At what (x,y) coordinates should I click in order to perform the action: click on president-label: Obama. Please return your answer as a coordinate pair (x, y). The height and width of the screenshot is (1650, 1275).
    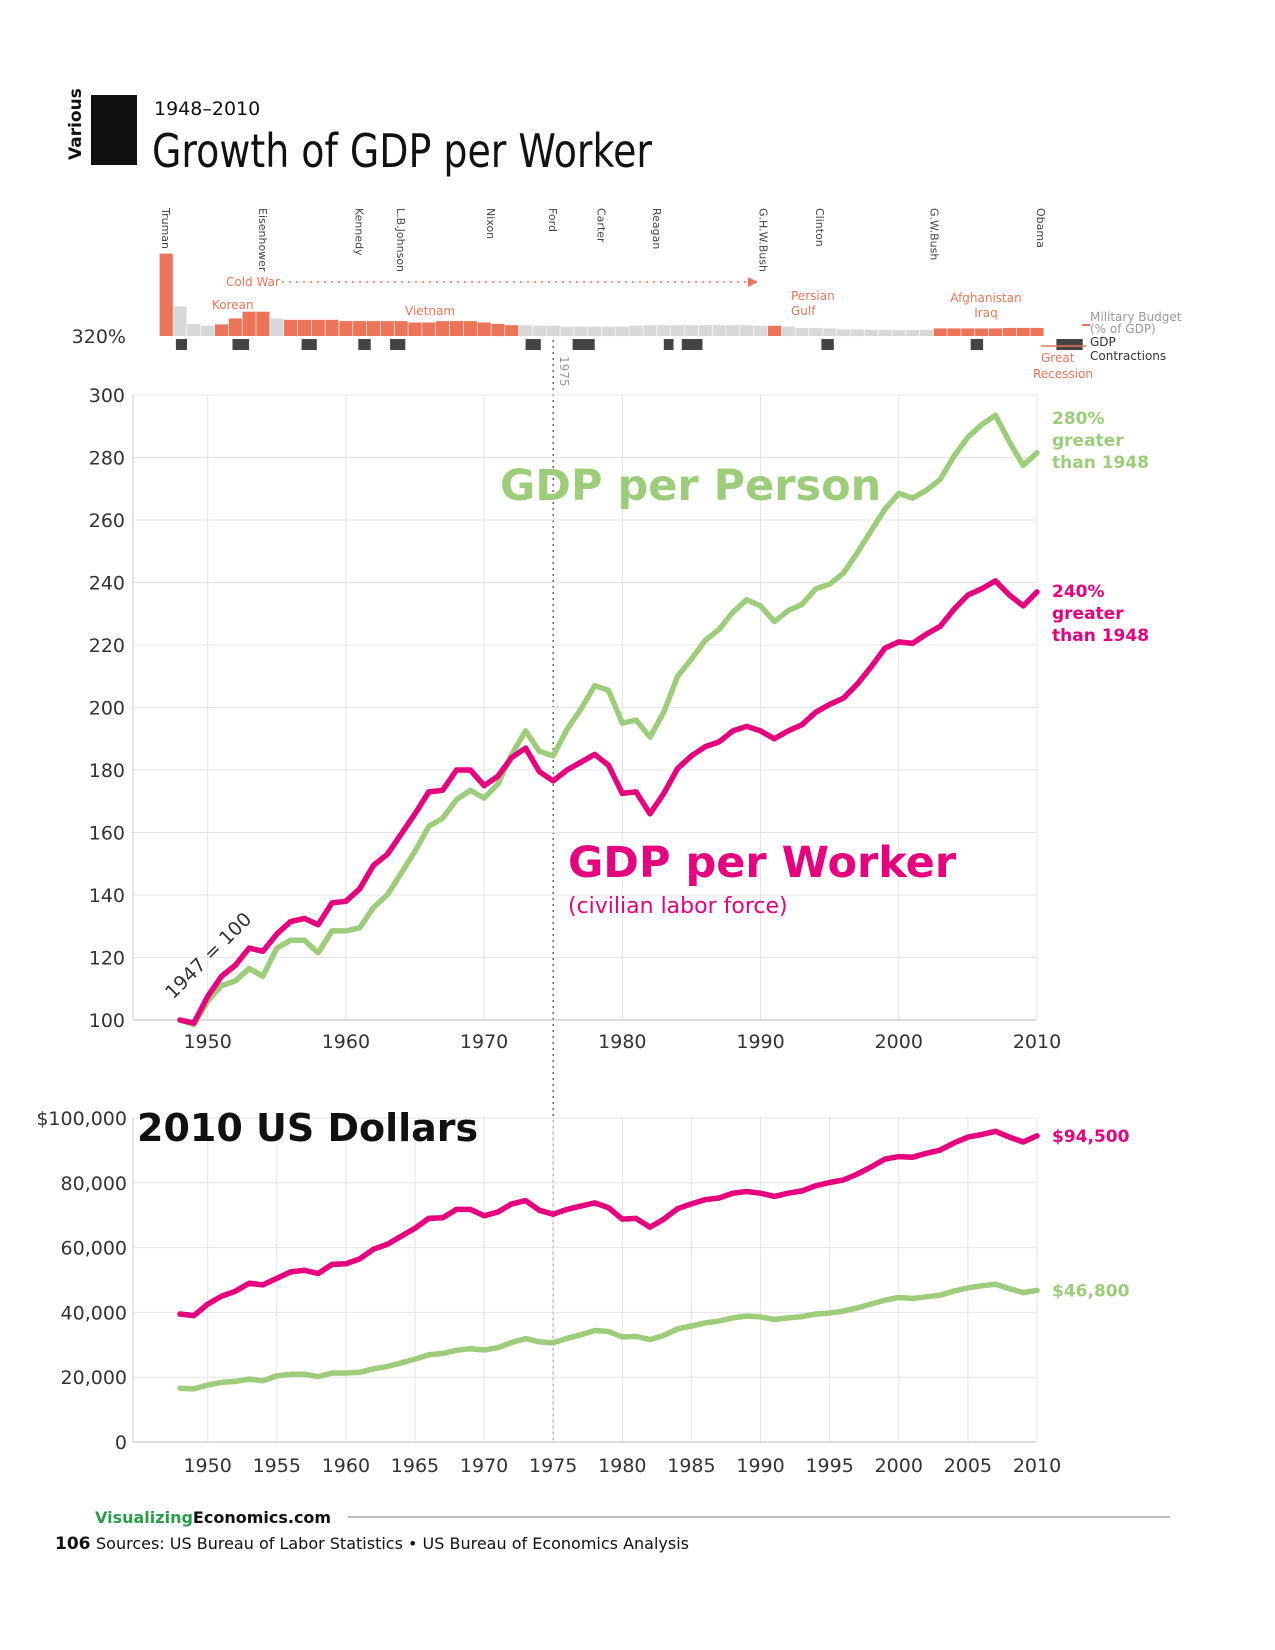
    Looking at the image, I should click on (1040, 228).